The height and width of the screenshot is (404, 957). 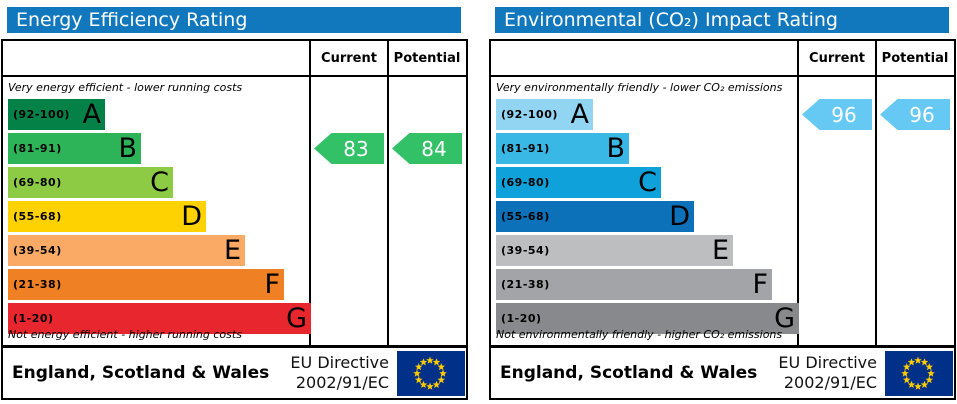 I want to click on current-rating-value: 96, so click(x=844, y=114).